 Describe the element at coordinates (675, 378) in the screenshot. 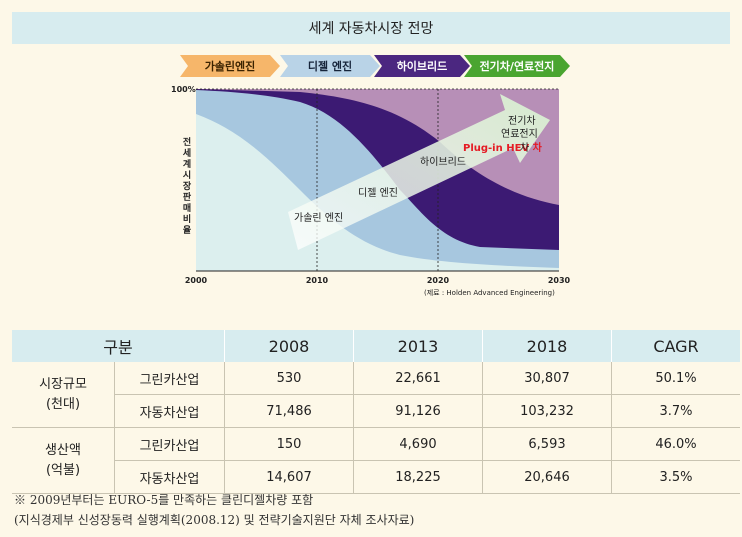

I see `cell: 50.1%` at that location.